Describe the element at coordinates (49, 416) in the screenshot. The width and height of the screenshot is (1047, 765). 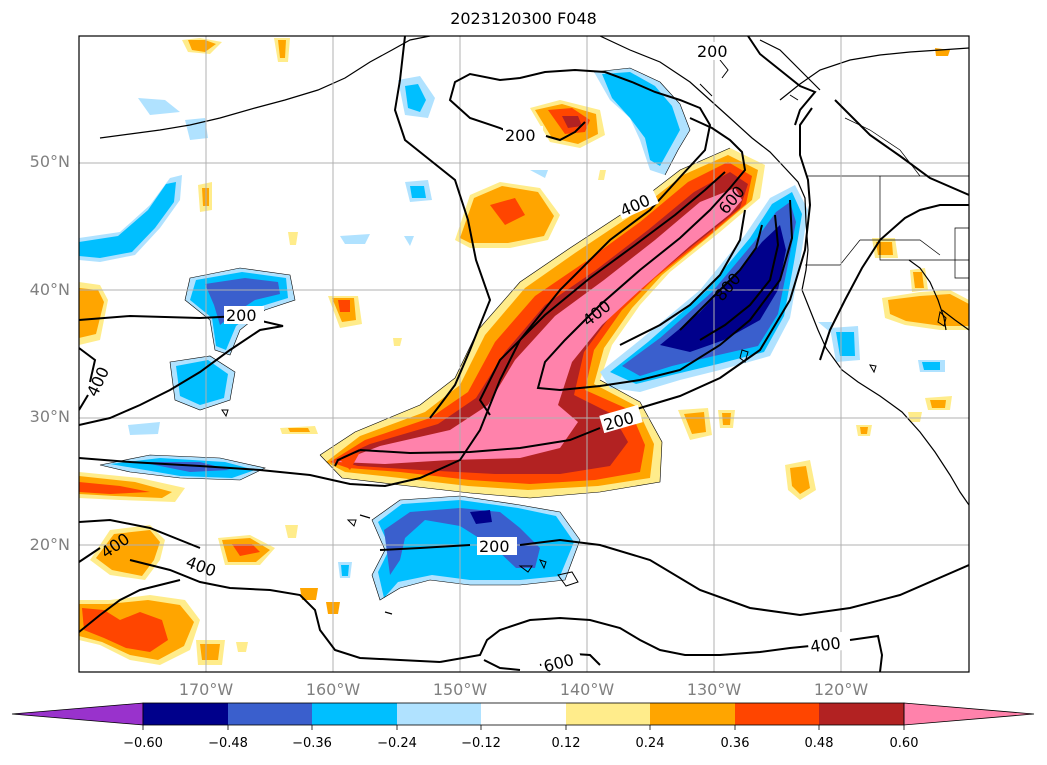
I see `lat-label-30n: 30°N` at that location.